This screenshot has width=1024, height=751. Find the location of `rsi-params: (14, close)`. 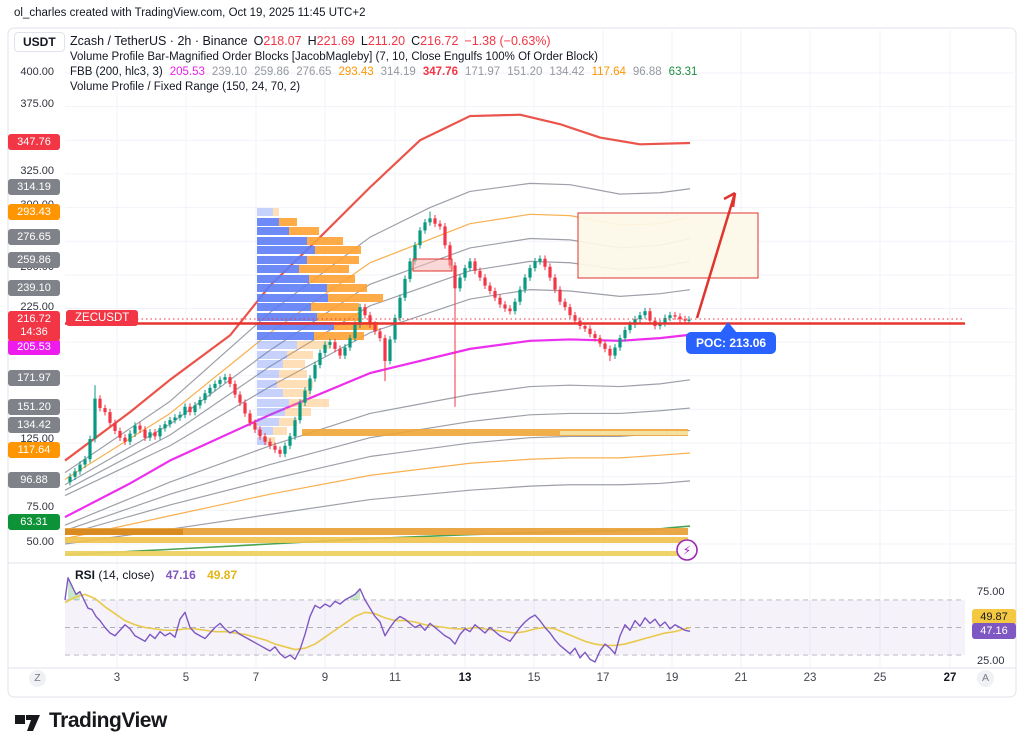

rsi-params: (14, close) is located at coordinates (126, 575).